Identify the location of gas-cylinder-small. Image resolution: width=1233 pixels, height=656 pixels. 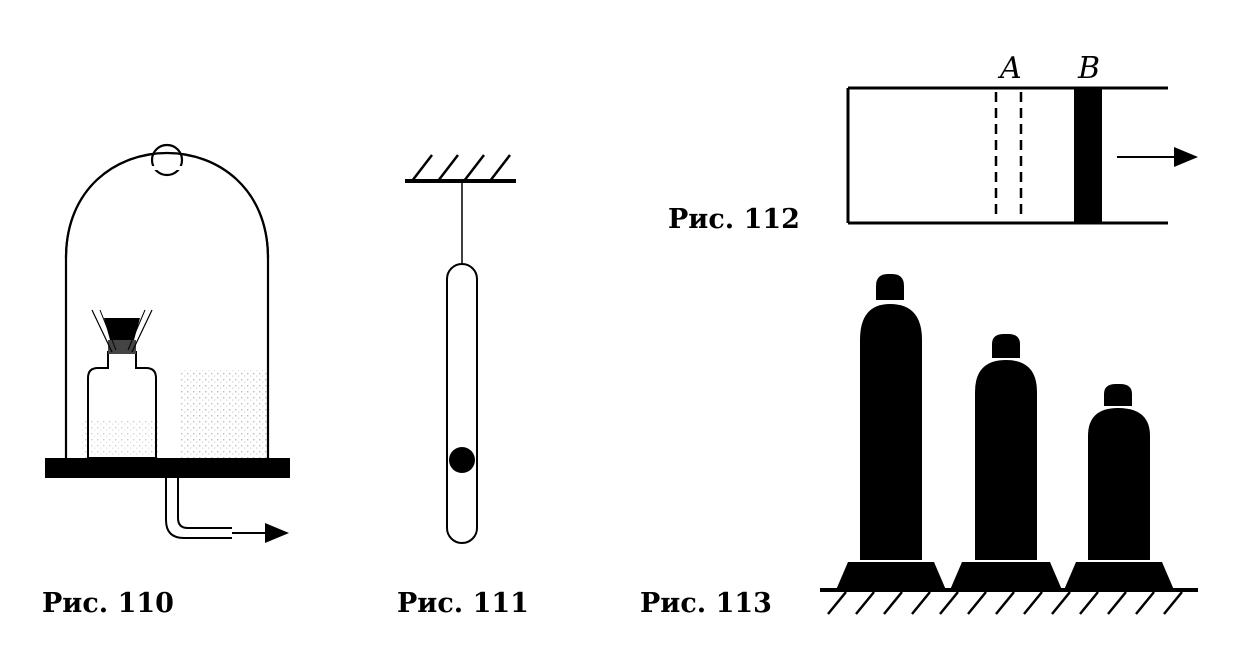
(1119, 487).